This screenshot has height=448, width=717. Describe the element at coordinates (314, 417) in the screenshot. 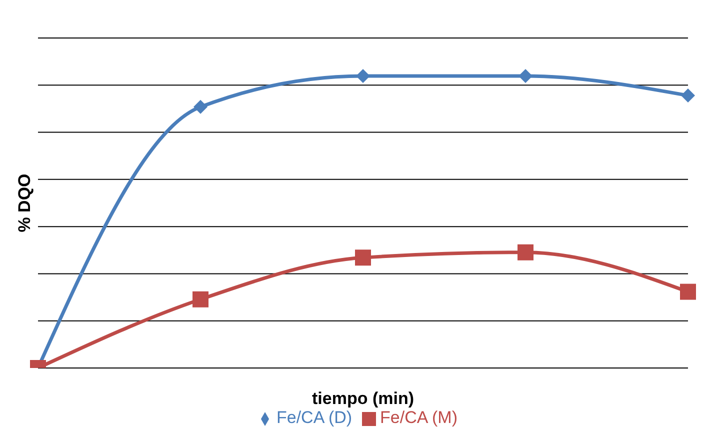

I see `legend-label: Fe/CA (D)` at that location.